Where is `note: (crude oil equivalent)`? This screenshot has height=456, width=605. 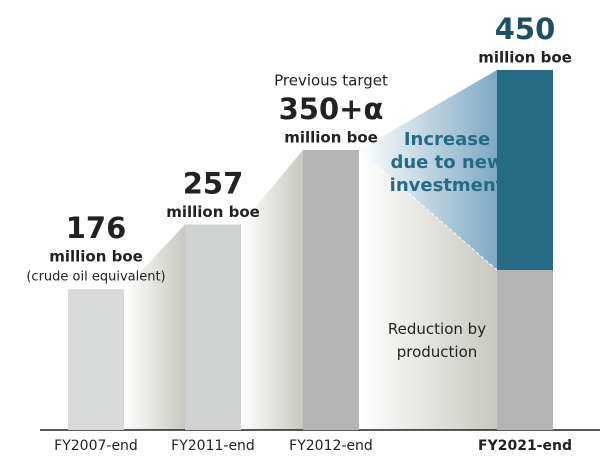
note: (crude oil equivalent) is located at coordinates (95, 277).